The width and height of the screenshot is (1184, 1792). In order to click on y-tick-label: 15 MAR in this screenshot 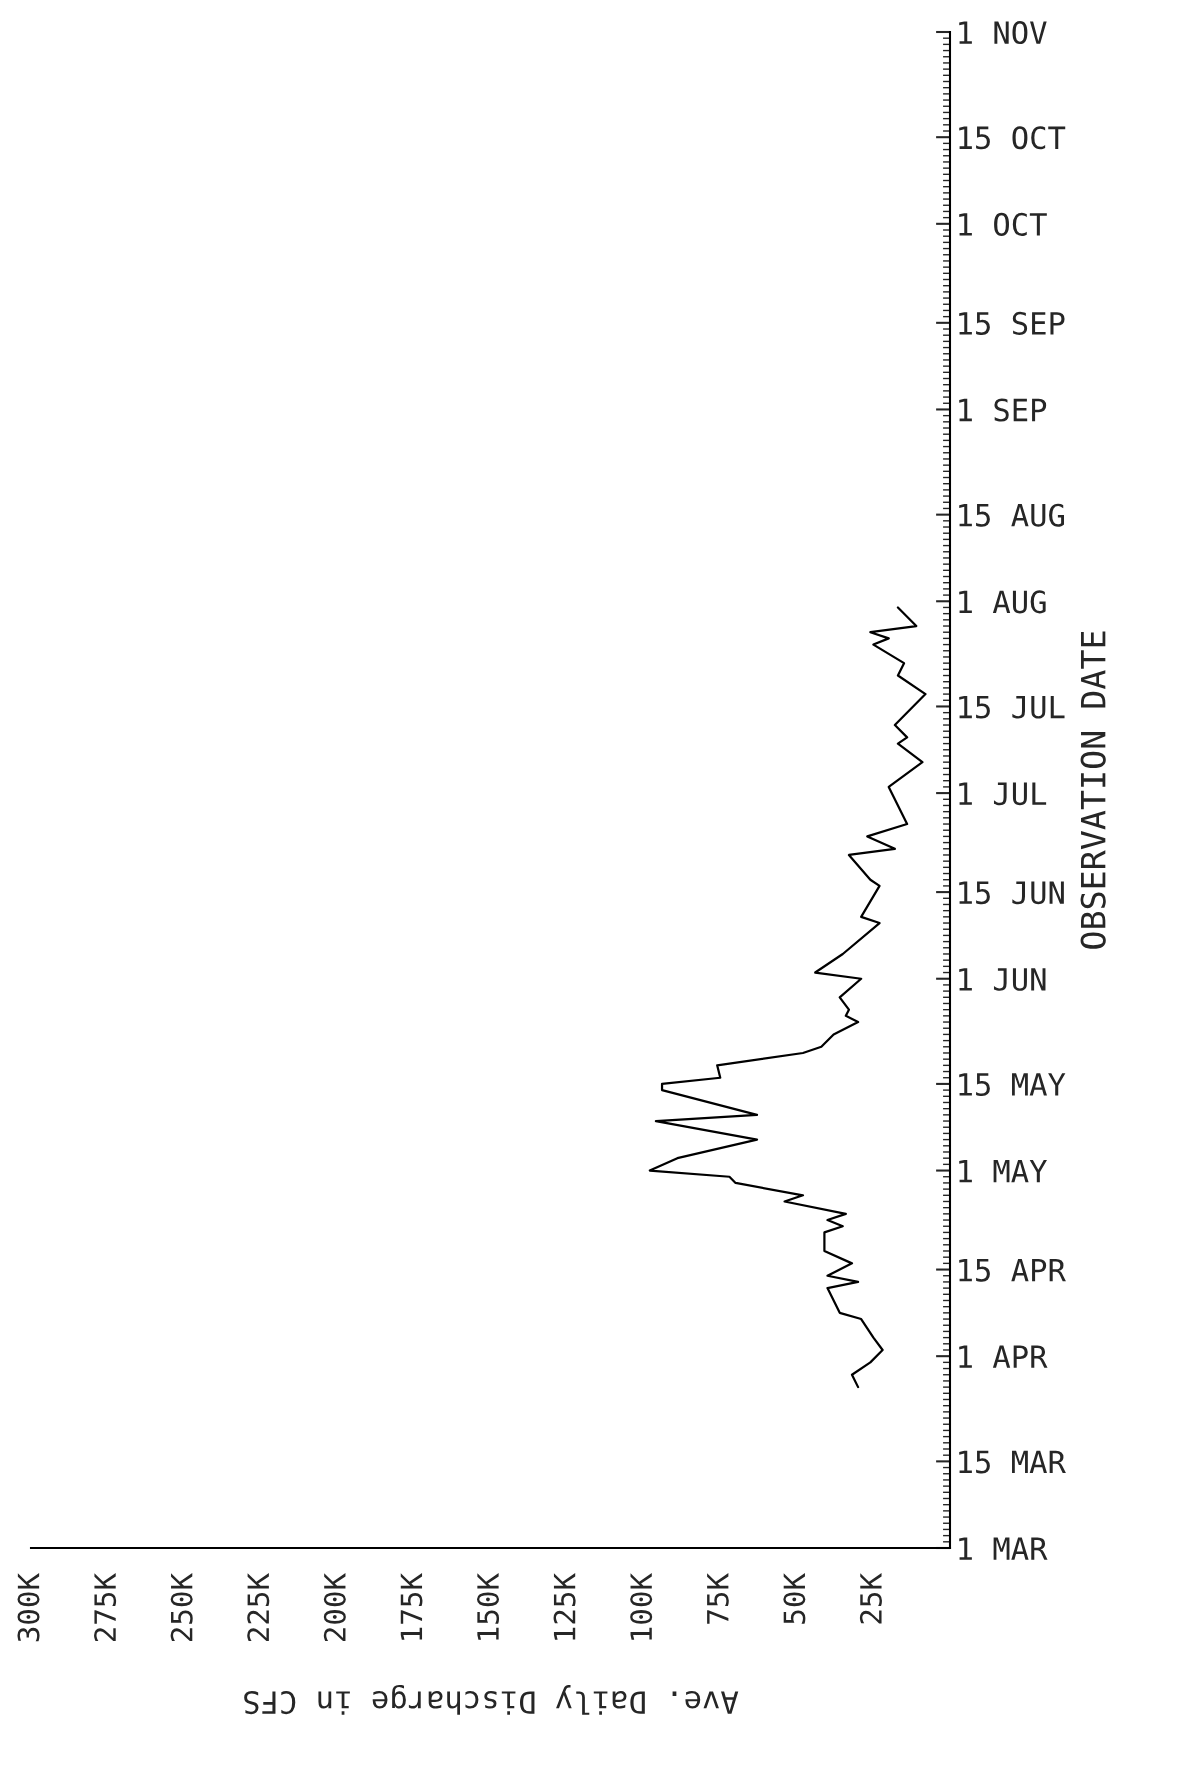, I will do `click(1012, 1462)`.